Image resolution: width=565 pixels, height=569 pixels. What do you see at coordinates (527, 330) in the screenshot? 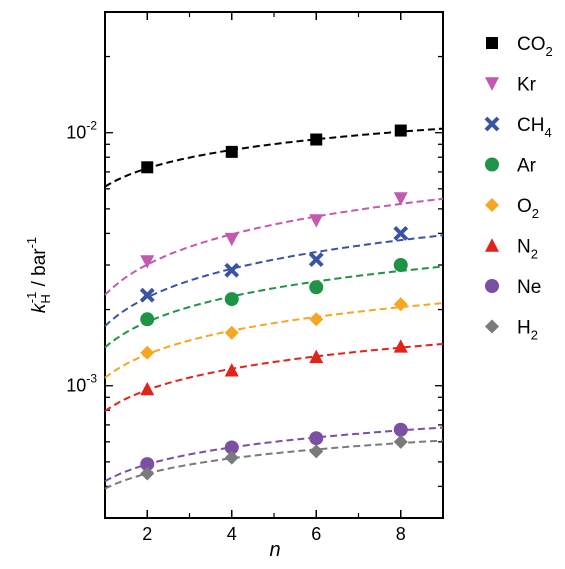
I see `legend-label: H2` at bounding box center [527, 330].